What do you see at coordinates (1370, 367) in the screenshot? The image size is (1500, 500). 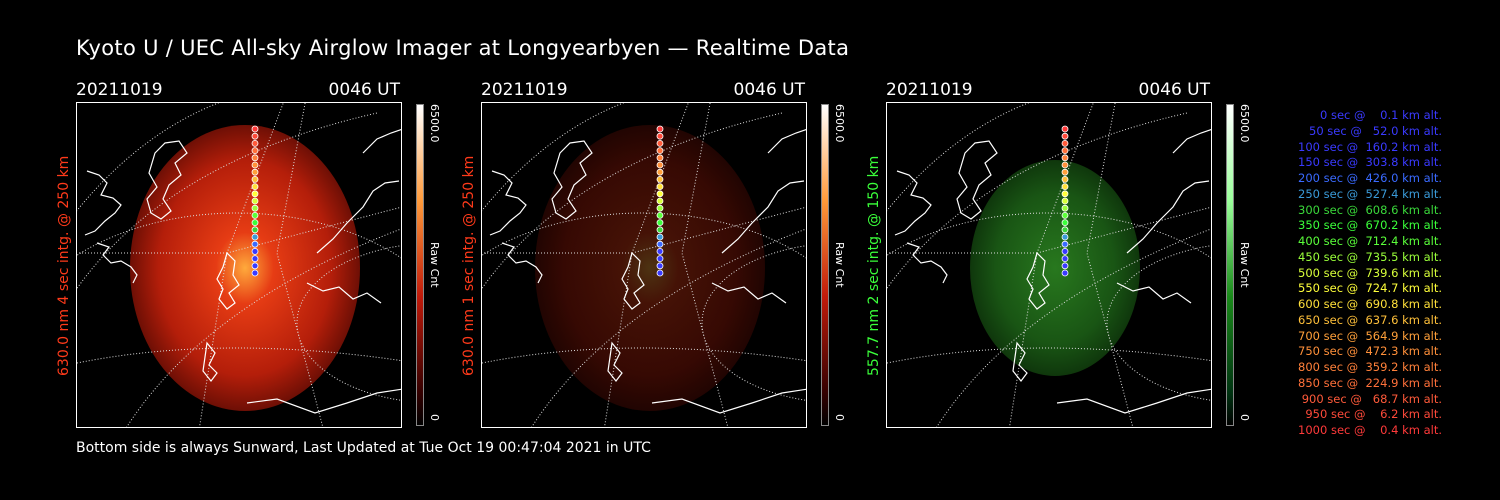 I see `legend-row-16: 800 sec @ 359.2 km alt.` at bounding box center [1370, 367].